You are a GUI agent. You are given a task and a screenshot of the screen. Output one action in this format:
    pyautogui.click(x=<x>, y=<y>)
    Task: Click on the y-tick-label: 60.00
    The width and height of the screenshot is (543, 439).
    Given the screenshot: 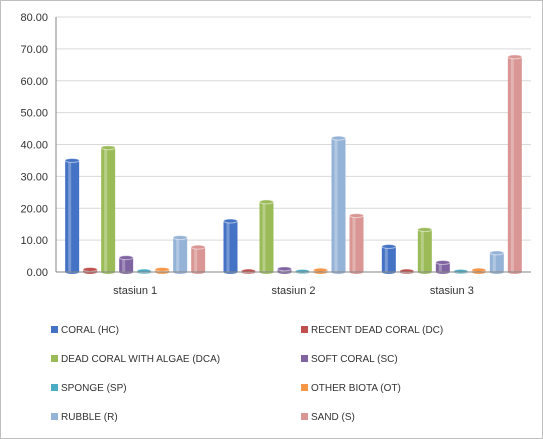 What is the action you would take?
    pyautogui.click(x=34, y=82)
    